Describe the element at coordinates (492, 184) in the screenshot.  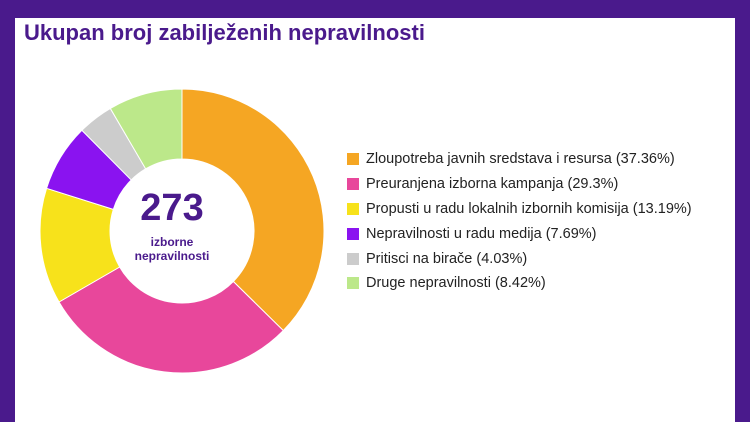
I see `legend-label: Preuranjena izborna kampanja (29.3%)` at that location.